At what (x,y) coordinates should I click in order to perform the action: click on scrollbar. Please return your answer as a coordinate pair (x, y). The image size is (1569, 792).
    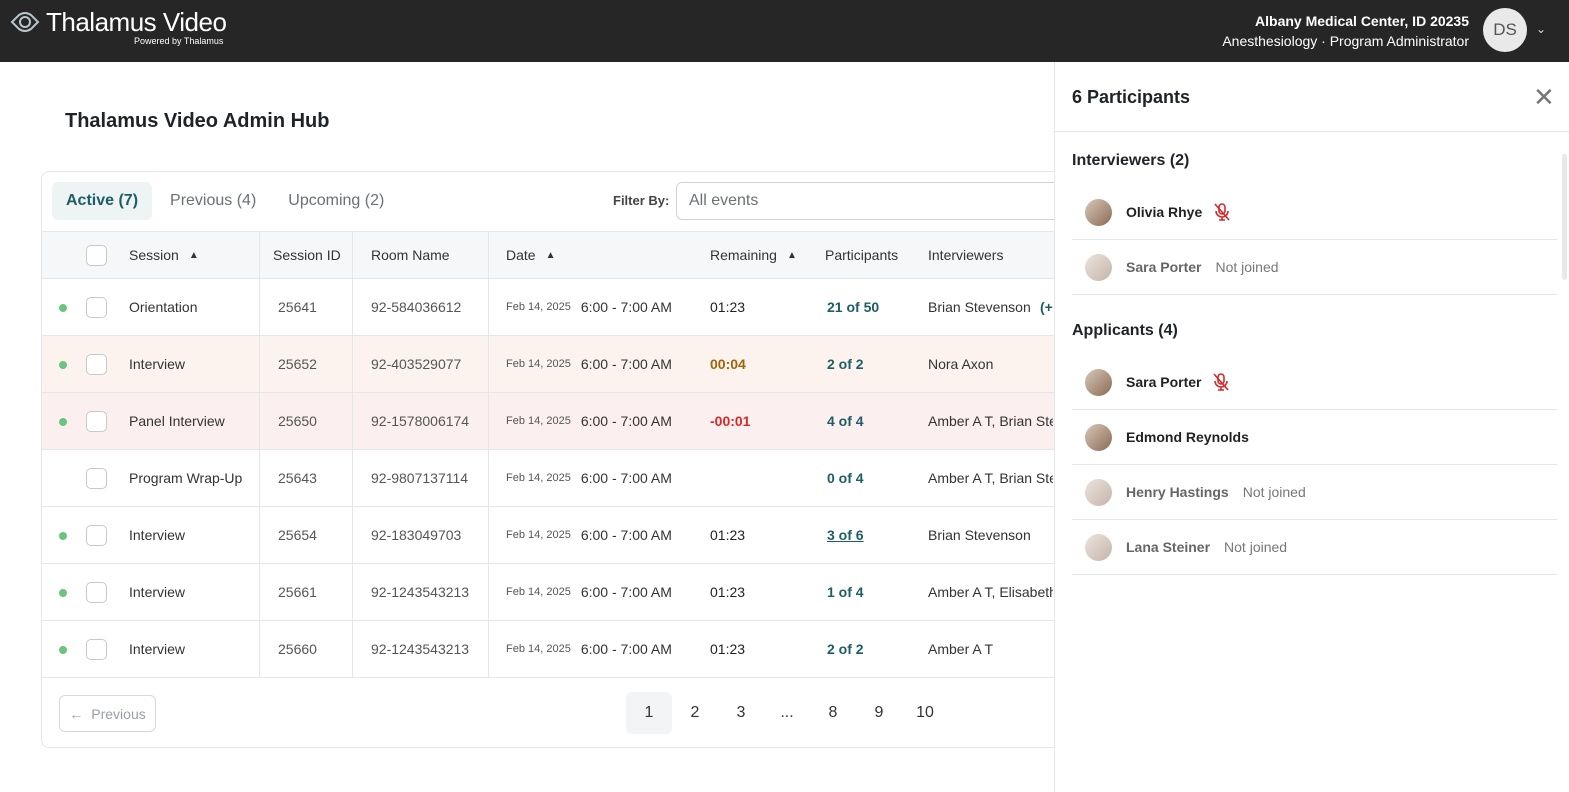
    Looking at the image, I should click on (1564, 217).